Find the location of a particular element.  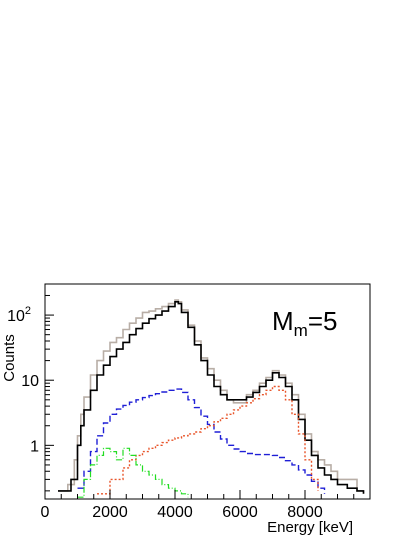

y-axis-title: Counts is located at coordinates (9, 358).